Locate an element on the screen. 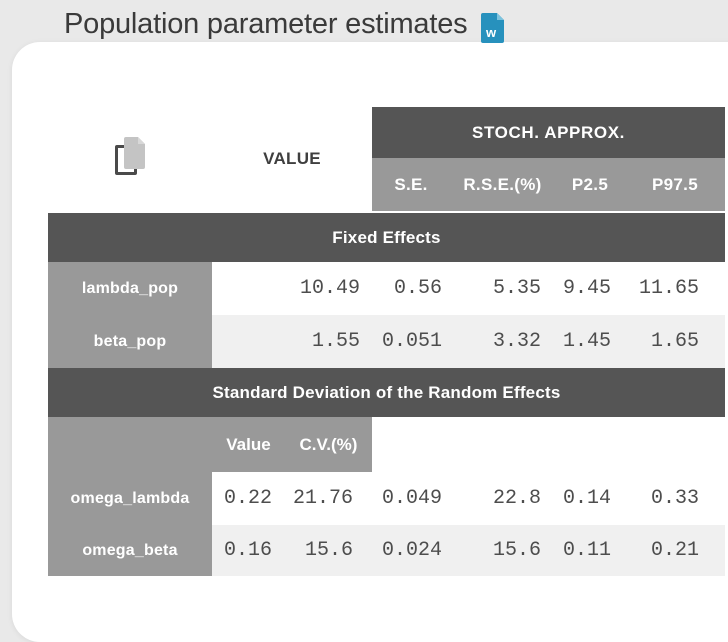 This screenshot has width=728, height=642. random-sub-header-spacer is located at coordinates (130, 444).